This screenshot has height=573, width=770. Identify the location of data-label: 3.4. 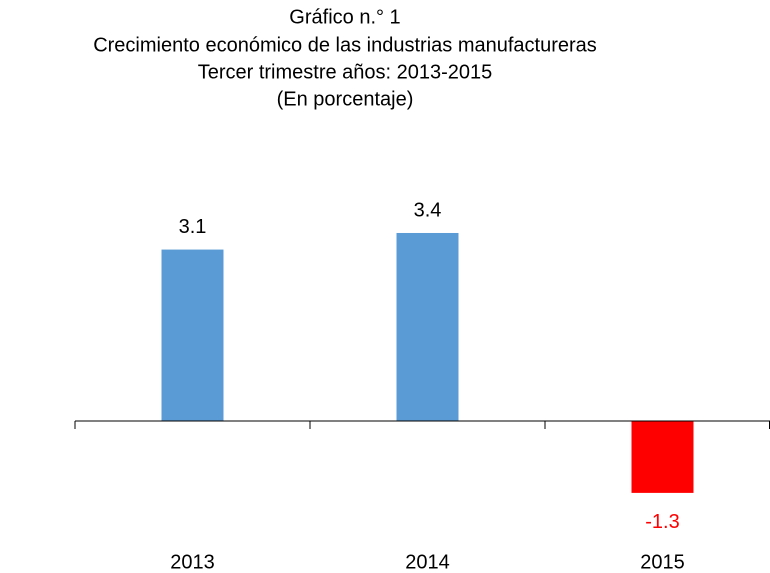
(428, 210).